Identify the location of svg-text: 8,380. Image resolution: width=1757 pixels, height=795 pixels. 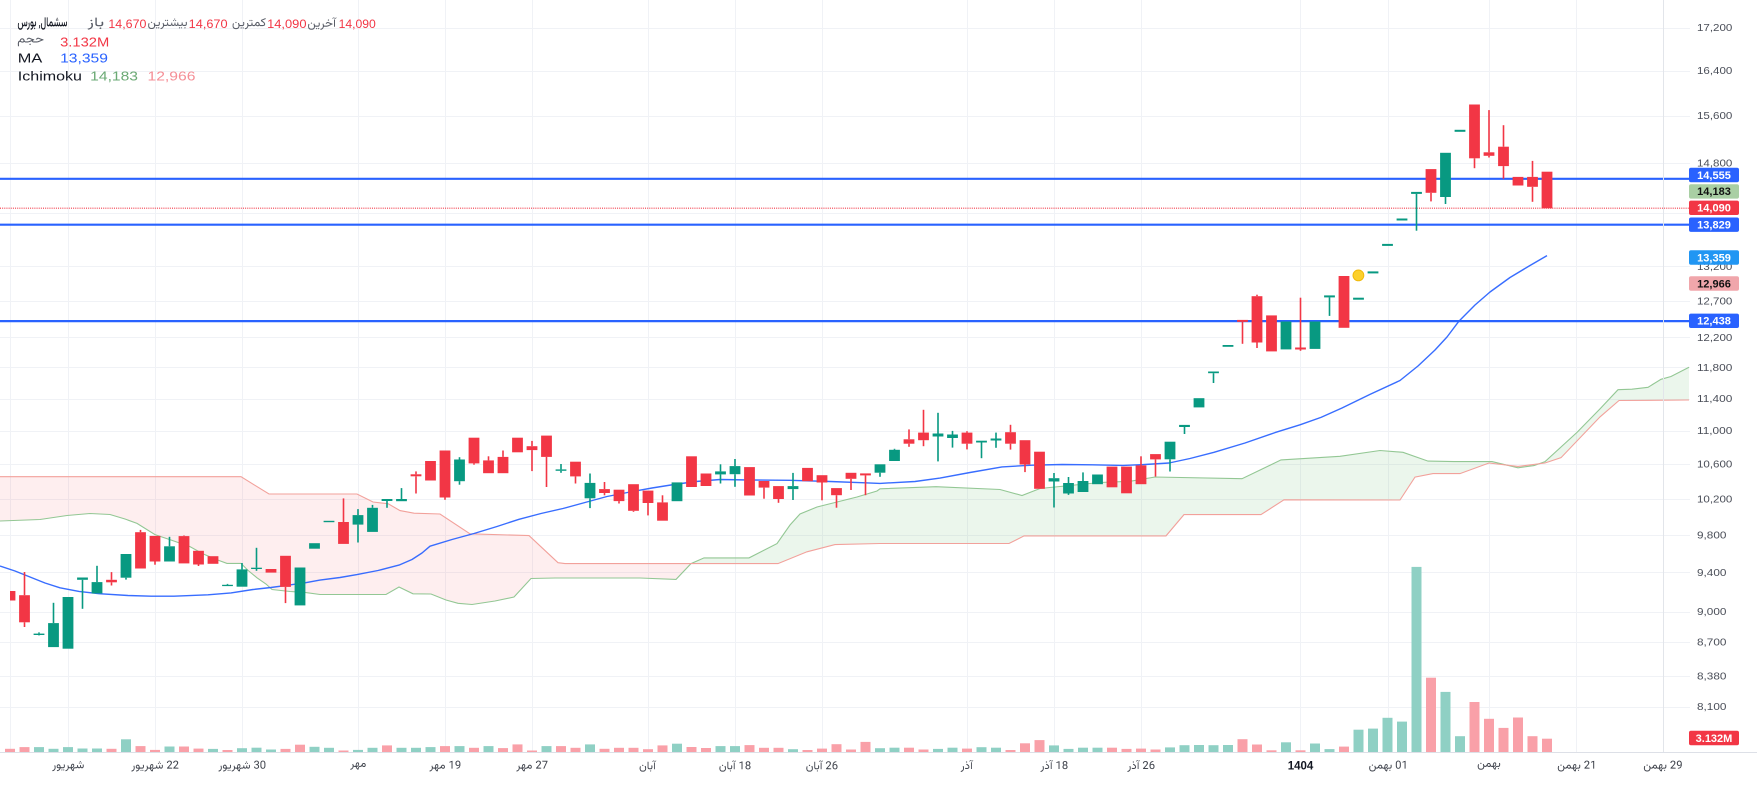
(1712, 677).